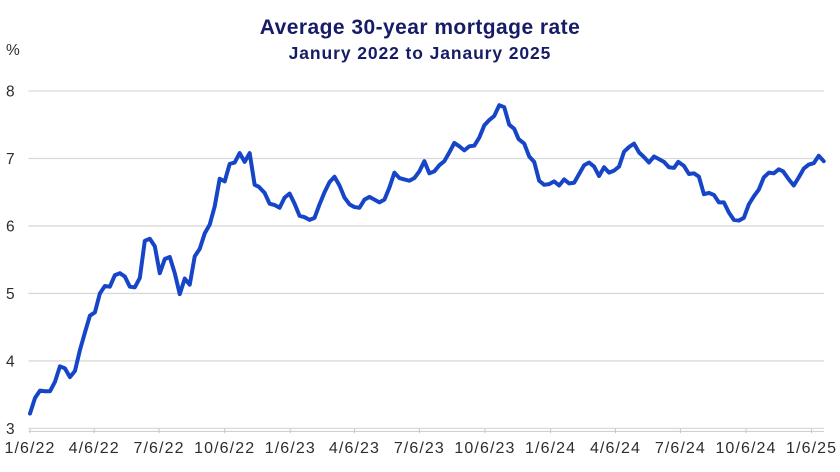  What do you see at coordinates (10, 159) in the screenshot?
I see `y-tick-label: 7` at bounding box center [10, 159].